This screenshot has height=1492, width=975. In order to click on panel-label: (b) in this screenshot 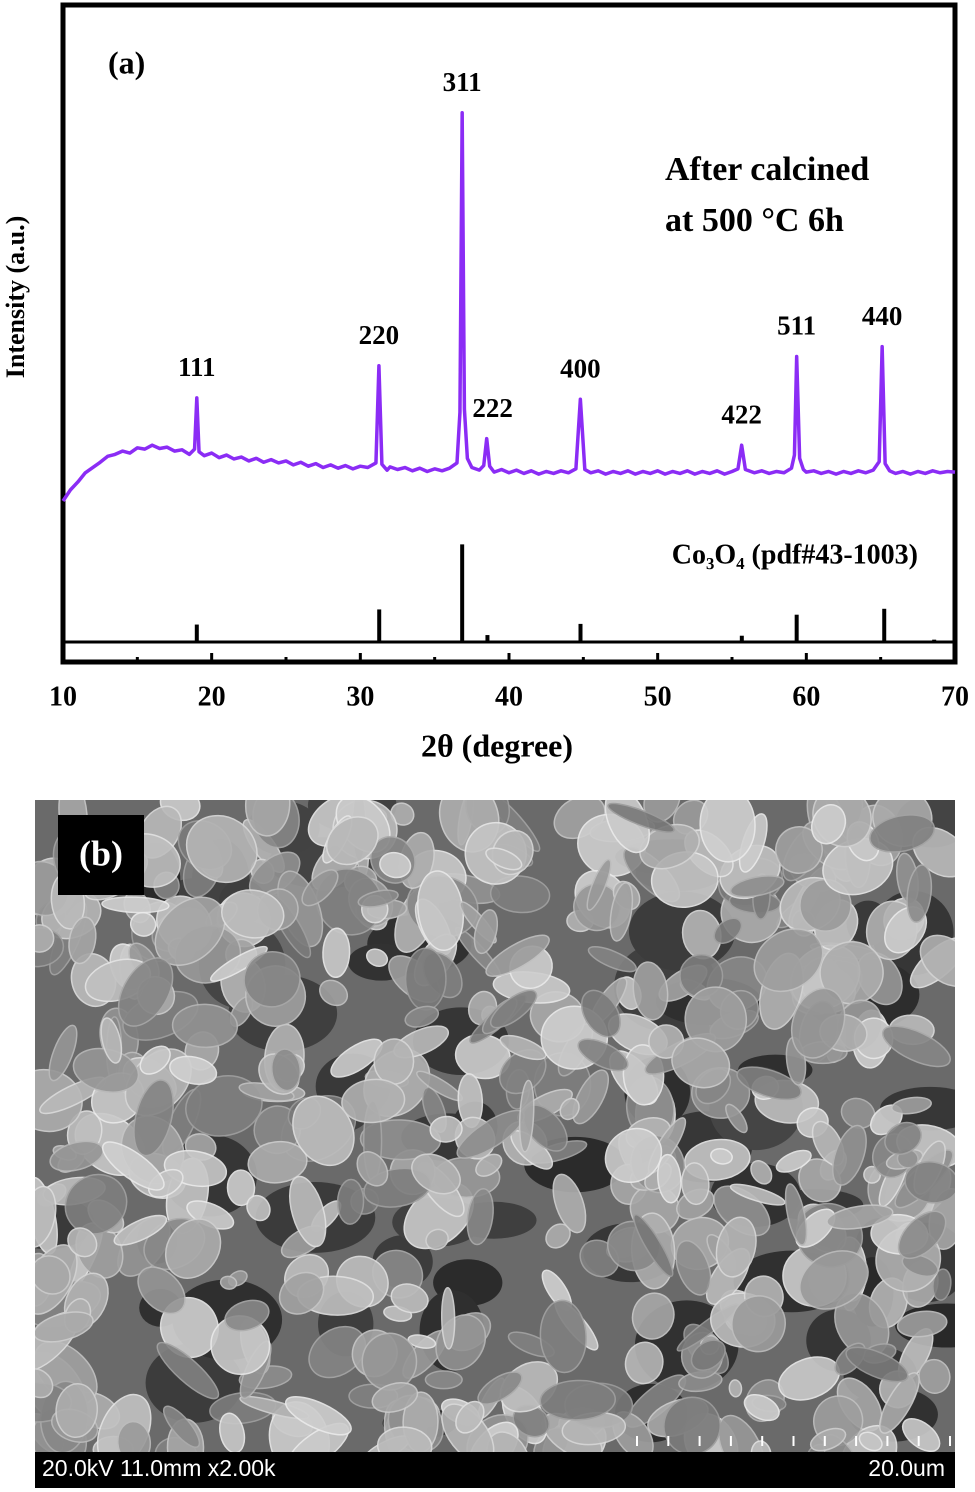, I will do `click(101, 853)`.